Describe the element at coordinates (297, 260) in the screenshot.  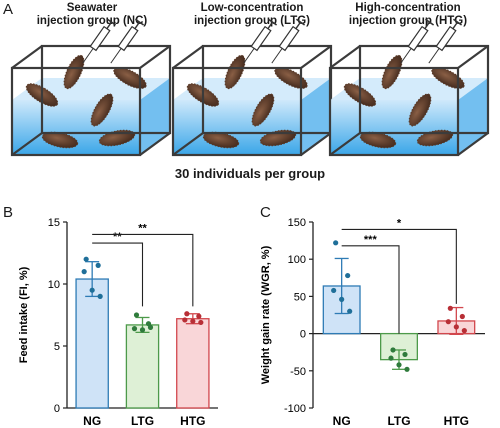
I see `y-tick-label: 100` at that location.